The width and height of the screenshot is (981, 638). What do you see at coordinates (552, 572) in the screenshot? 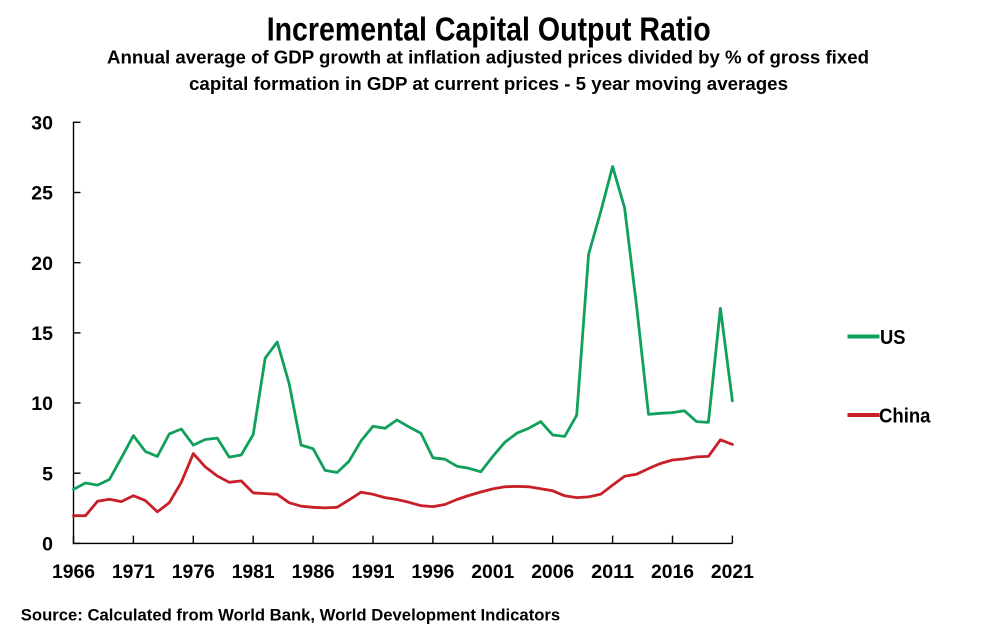
I see `svg-text: 2006` at bounding box center [552, 572].